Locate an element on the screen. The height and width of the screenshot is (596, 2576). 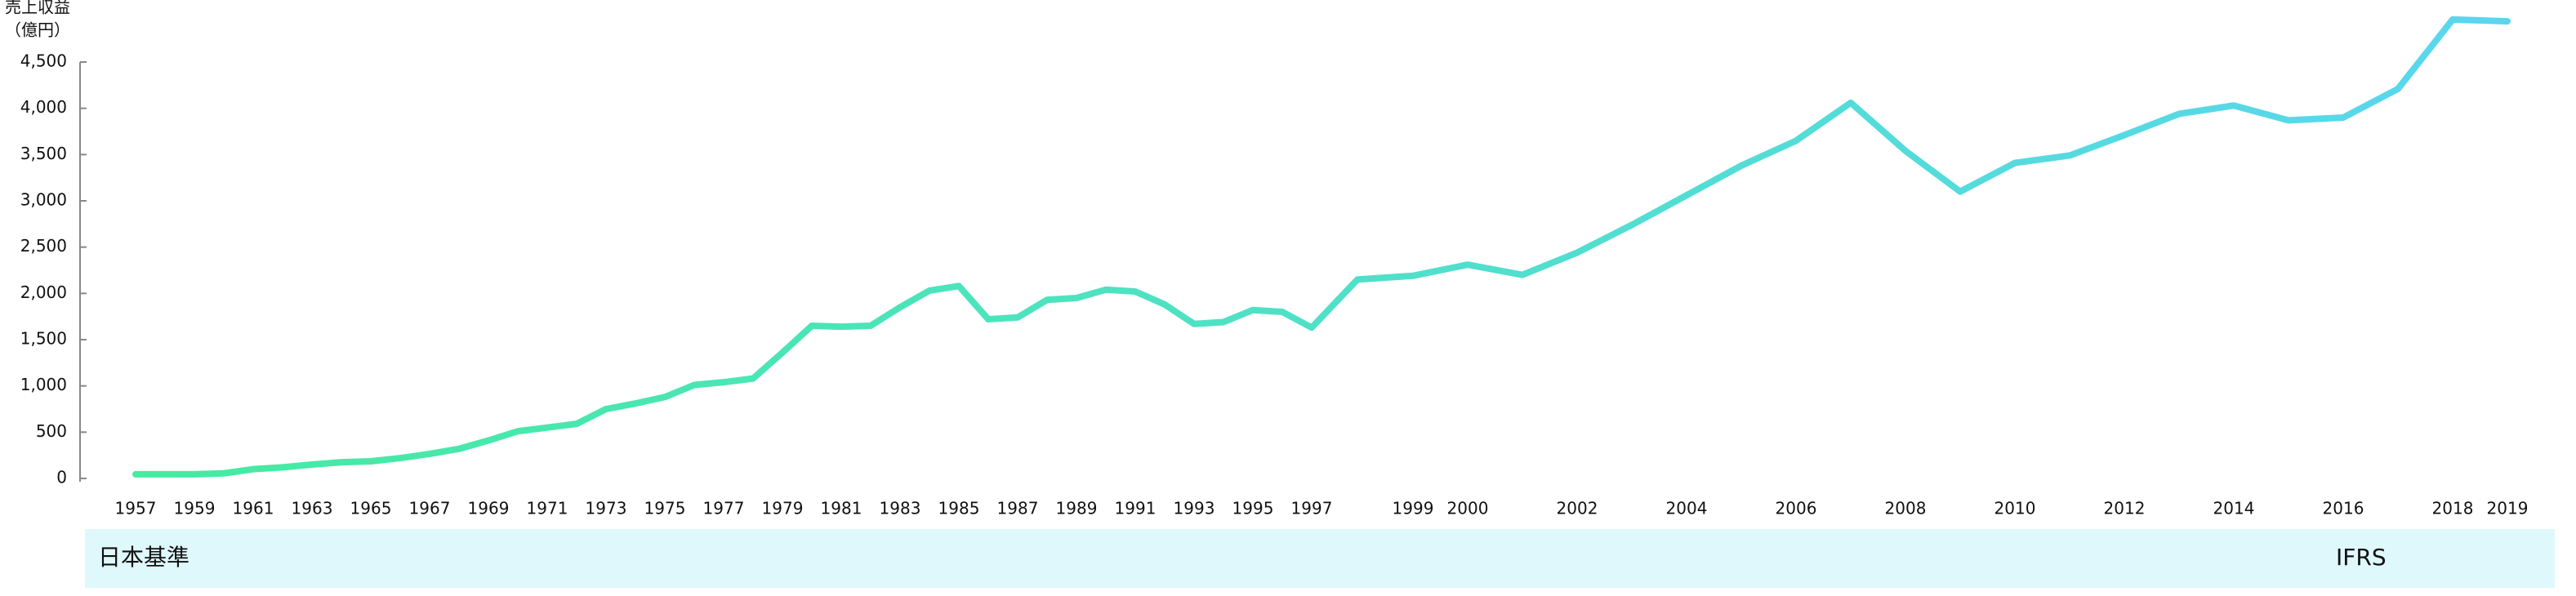
x-tick-label: 2014 is located at coordinates (2234, 508).